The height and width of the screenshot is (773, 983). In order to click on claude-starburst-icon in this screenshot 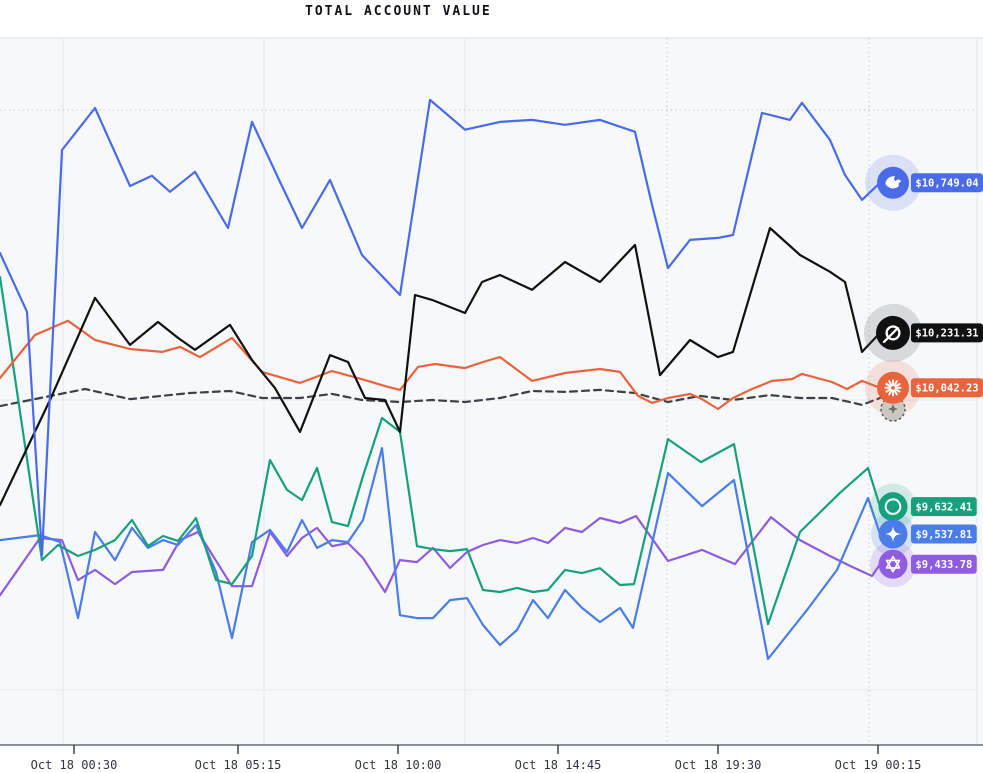, I will do `click(893, 387)`.